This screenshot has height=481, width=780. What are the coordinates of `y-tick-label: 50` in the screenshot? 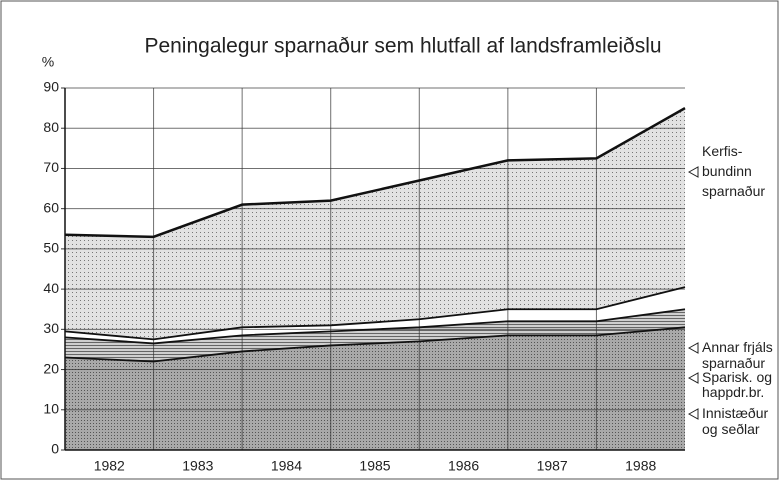 It's located at (51, 248).